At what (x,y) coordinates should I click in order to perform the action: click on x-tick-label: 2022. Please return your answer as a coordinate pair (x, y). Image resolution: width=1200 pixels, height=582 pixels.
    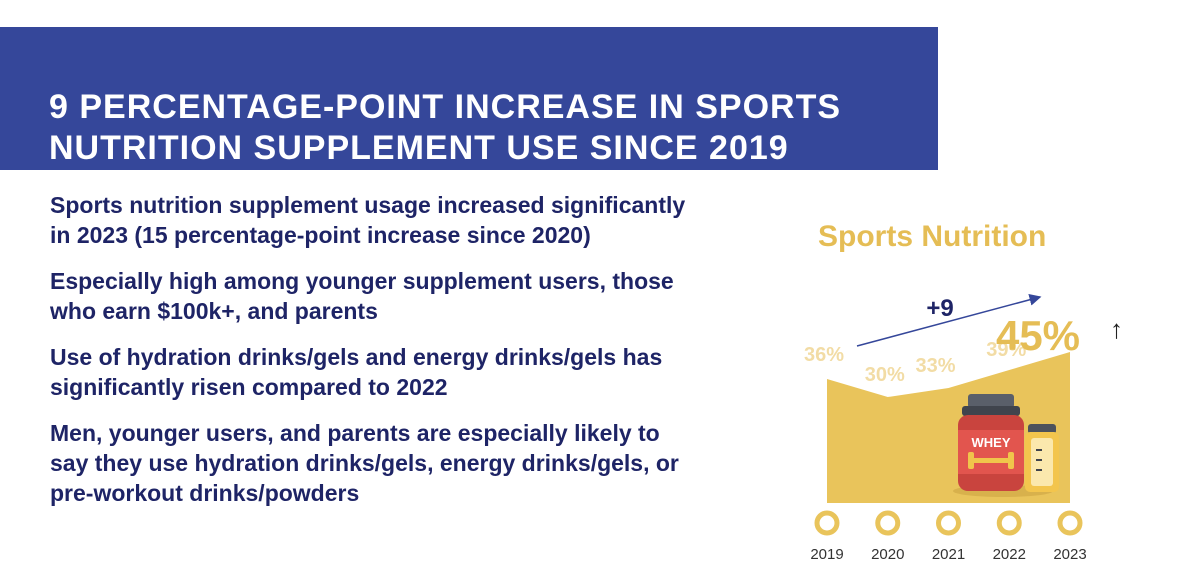
    Looking at the image, I should click on (1009, 554).